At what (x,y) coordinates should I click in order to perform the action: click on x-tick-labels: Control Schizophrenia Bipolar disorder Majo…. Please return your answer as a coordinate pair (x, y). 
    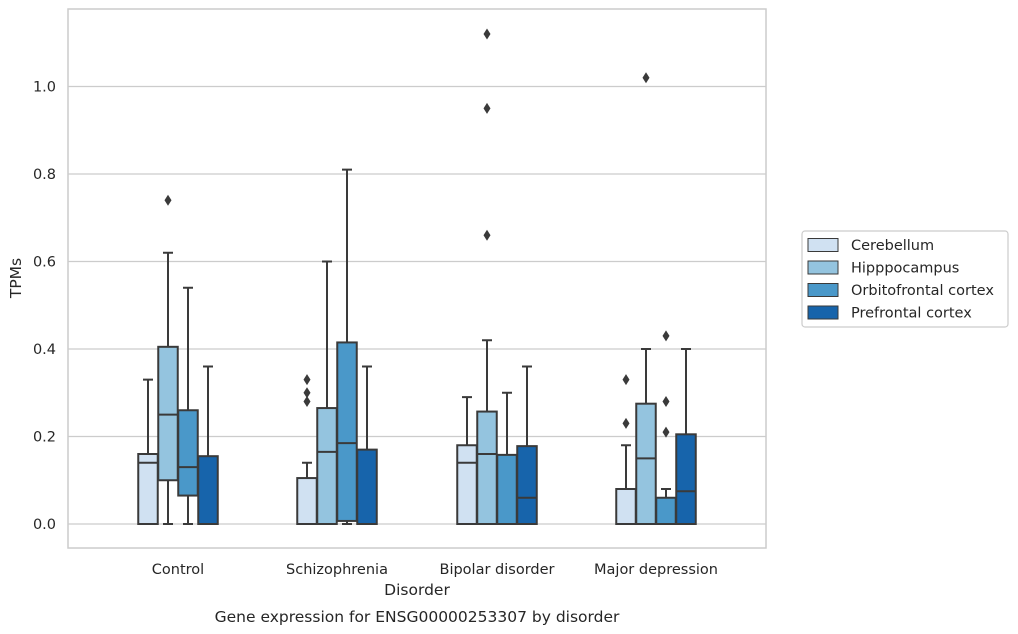
    Looking at the image, I should click on (435, 570).